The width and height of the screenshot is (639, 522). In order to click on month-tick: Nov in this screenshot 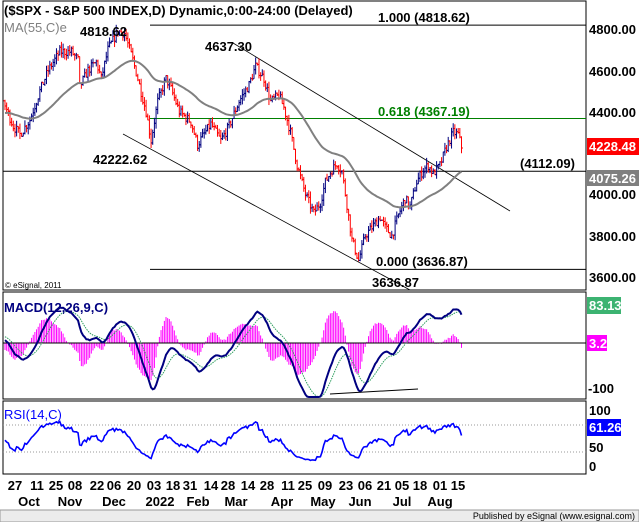, I will do `click(70, 501)`.